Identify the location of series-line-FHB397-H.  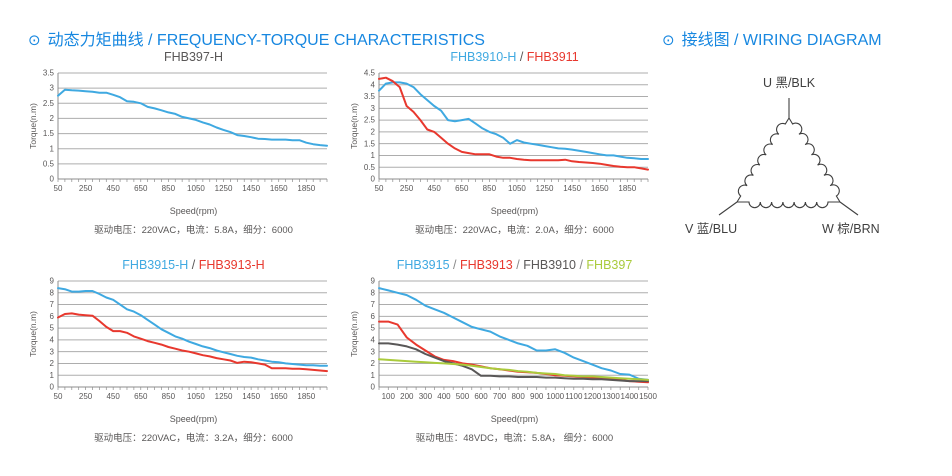
(192, 117).